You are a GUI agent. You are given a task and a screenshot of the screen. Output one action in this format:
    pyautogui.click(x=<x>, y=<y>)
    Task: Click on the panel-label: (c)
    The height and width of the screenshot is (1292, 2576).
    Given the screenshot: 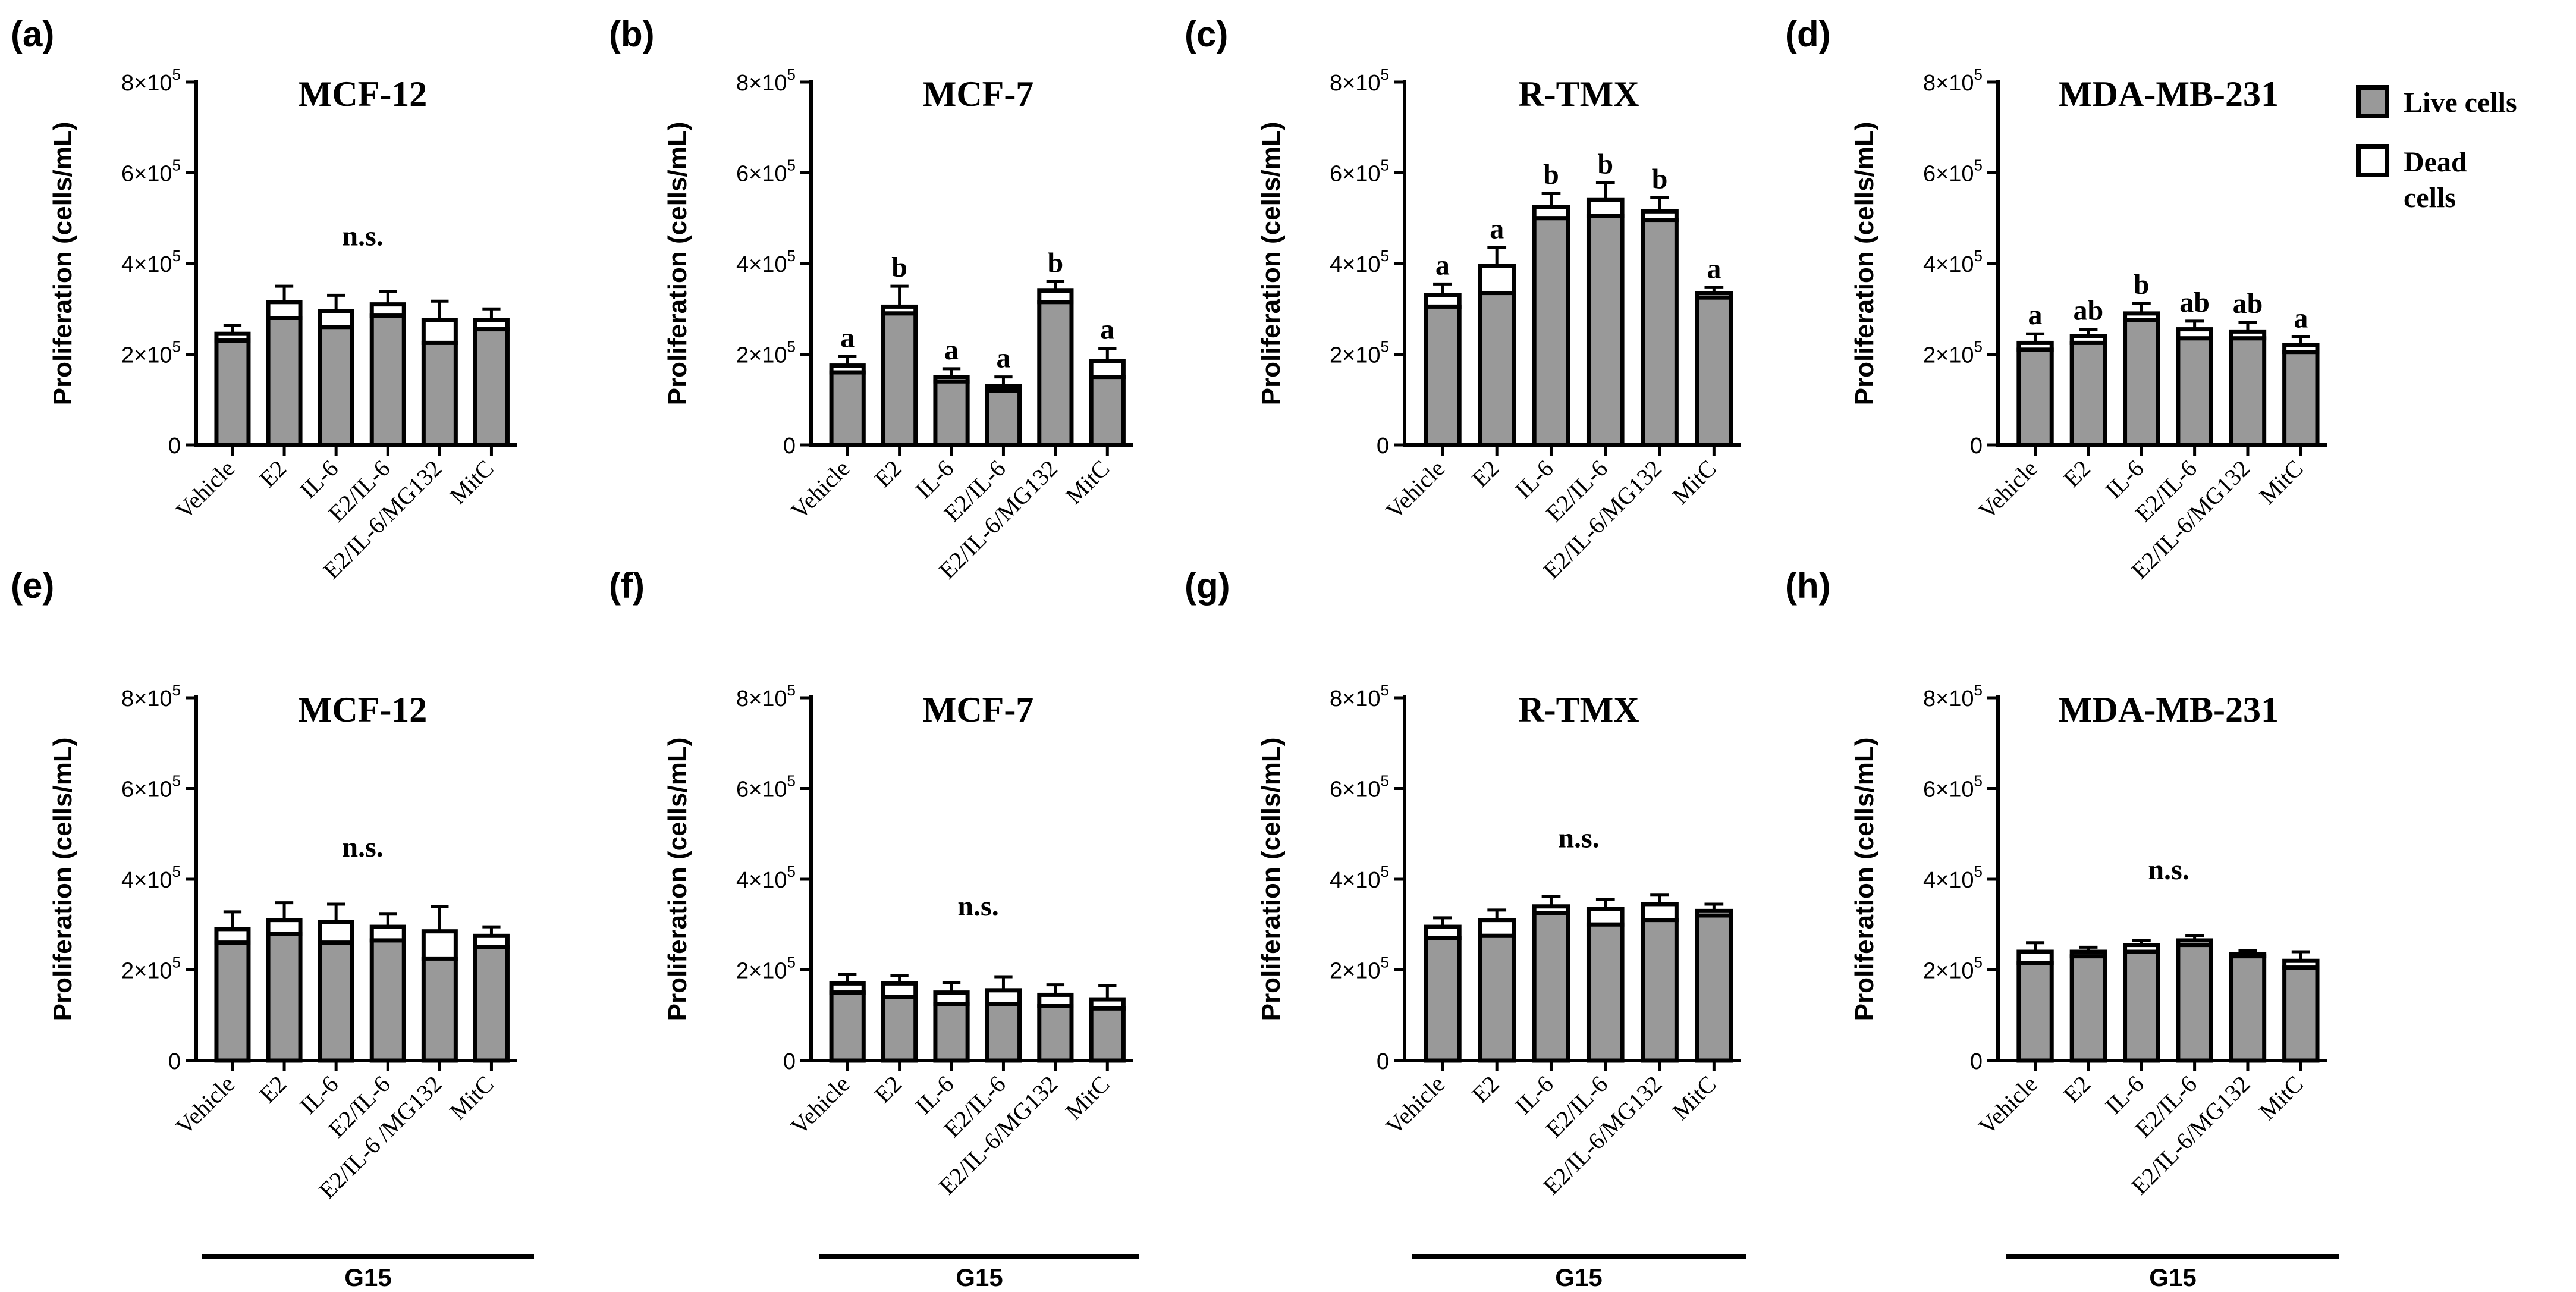 What is the action you would take?
    pyautogui.click(x=1206, y=34)
    